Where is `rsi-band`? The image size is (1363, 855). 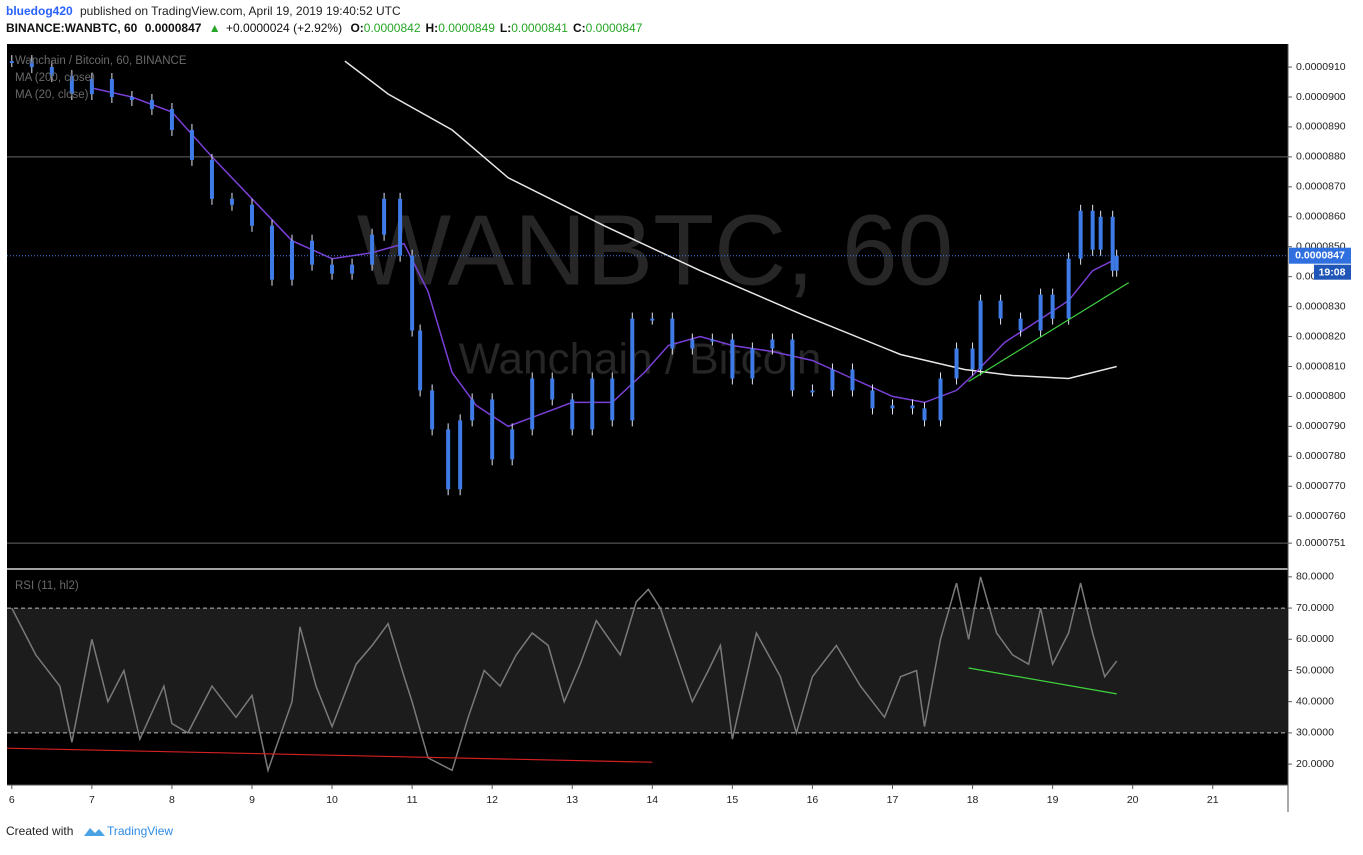
rsi-band is located at coordinates (647, 670).